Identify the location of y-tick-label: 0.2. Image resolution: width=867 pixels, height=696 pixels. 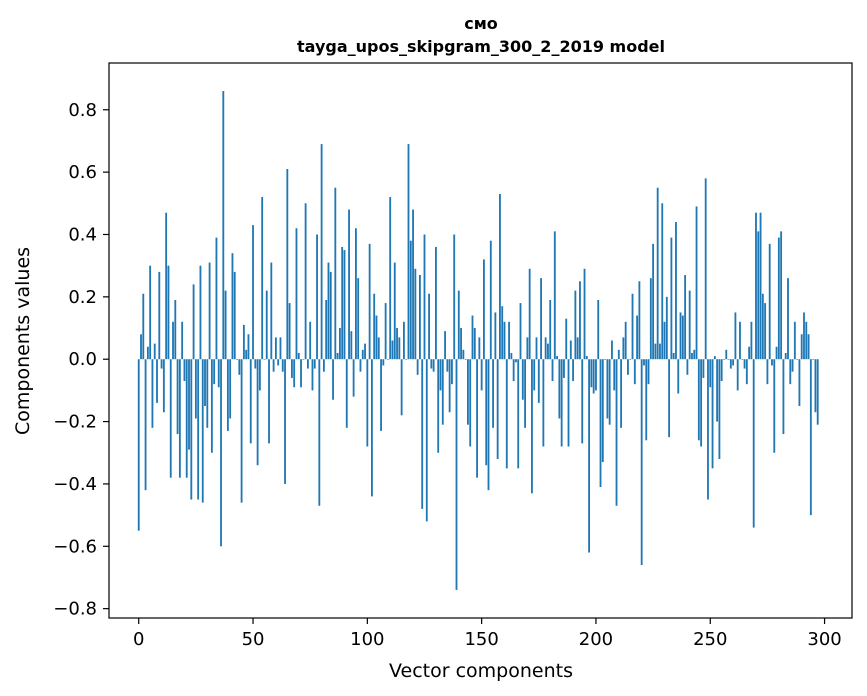
(82, 297).